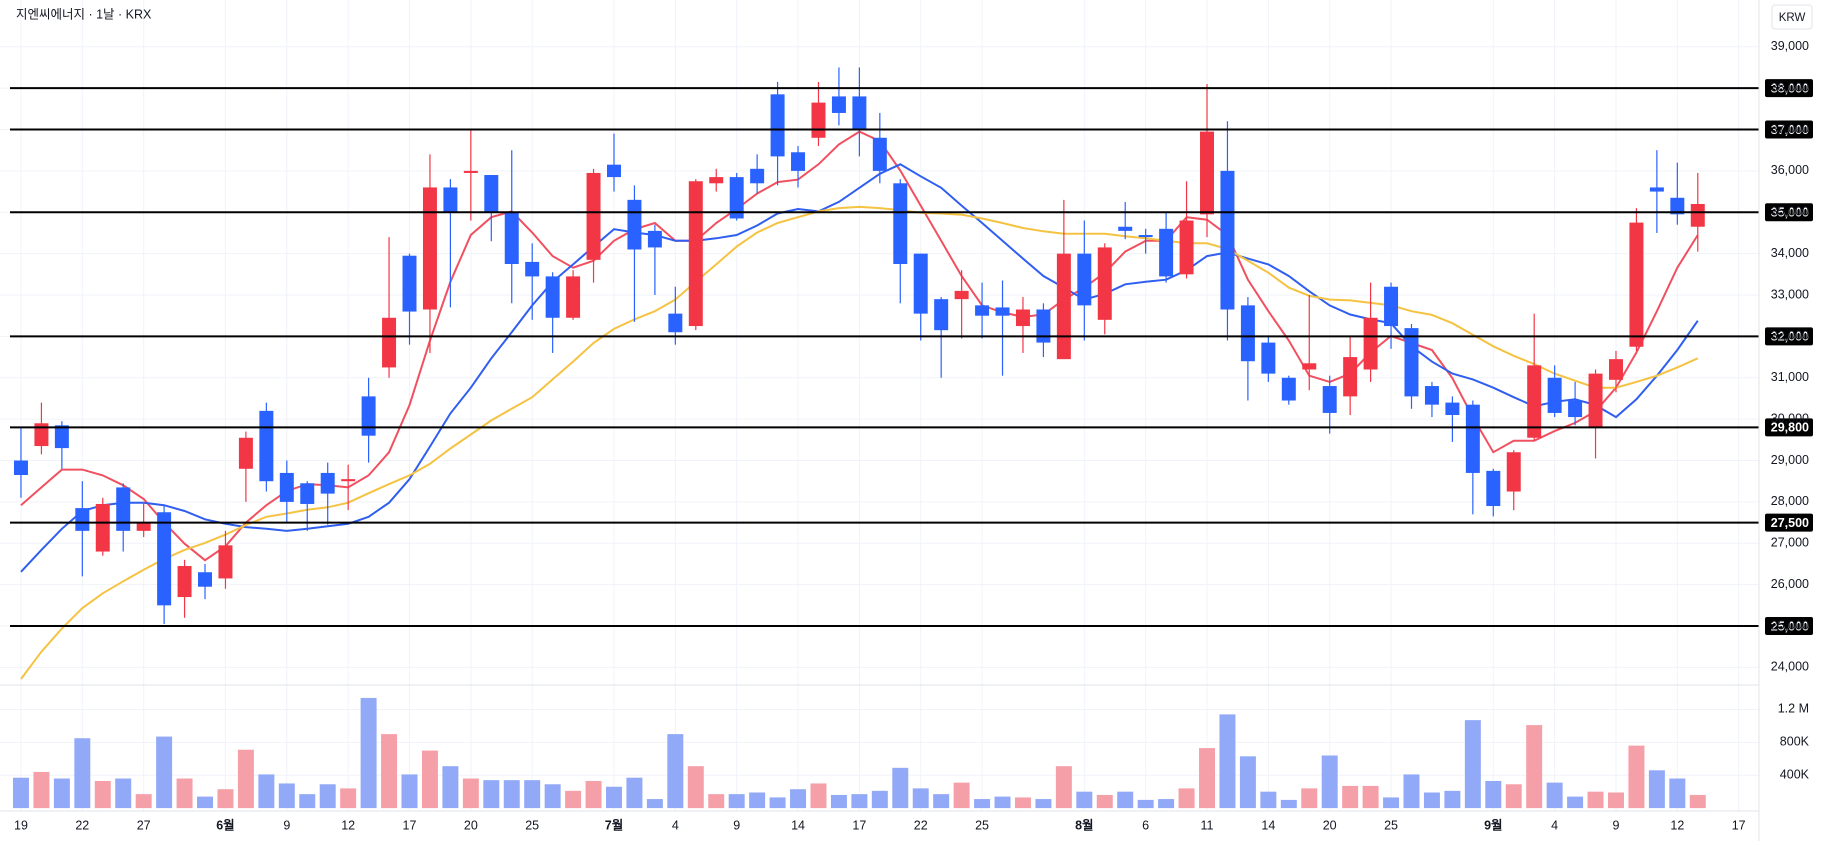  Describe the element at coordinates (736, 825) in the screenshot. I see `x-tick-label: 9` at that location.